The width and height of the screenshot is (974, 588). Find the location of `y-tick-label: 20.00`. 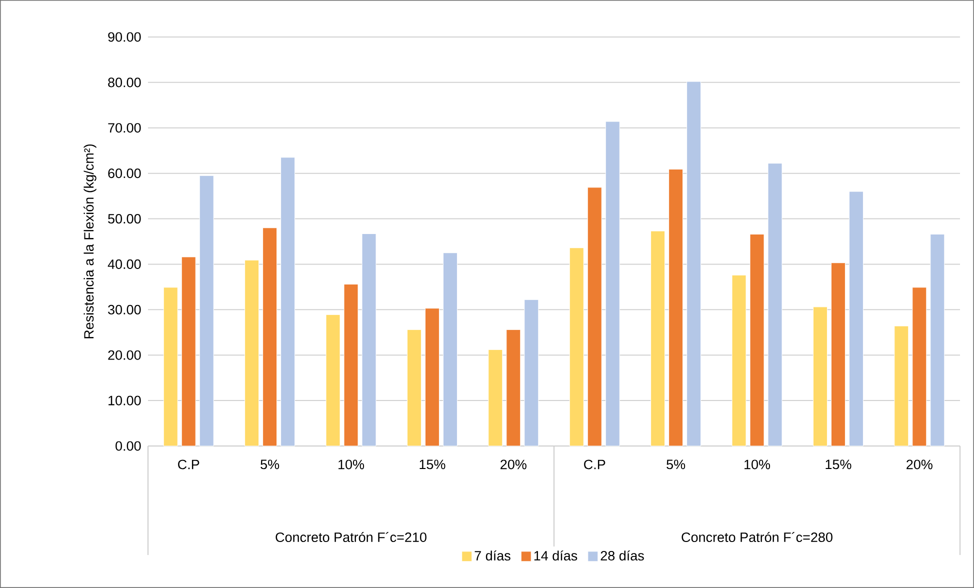

y-tick-label: 20.00 is located at coordinates (124, 355).